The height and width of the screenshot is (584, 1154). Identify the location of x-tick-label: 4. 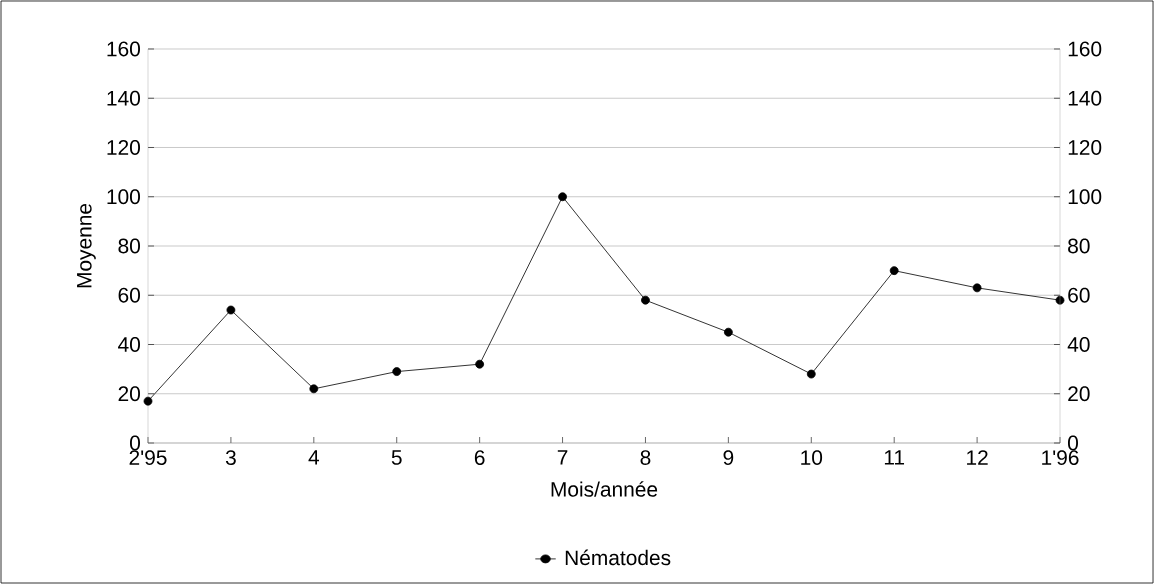
(314, 457).